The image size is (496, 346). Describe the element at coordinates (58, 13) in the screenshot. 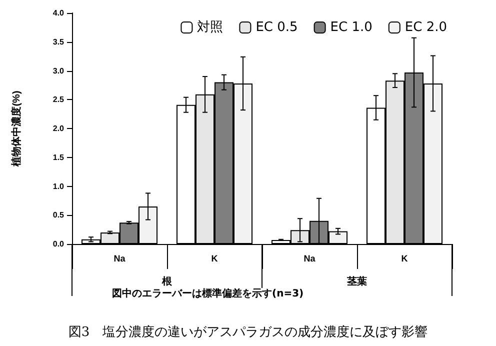

I see `y-tick-label: 4.0` at that location.